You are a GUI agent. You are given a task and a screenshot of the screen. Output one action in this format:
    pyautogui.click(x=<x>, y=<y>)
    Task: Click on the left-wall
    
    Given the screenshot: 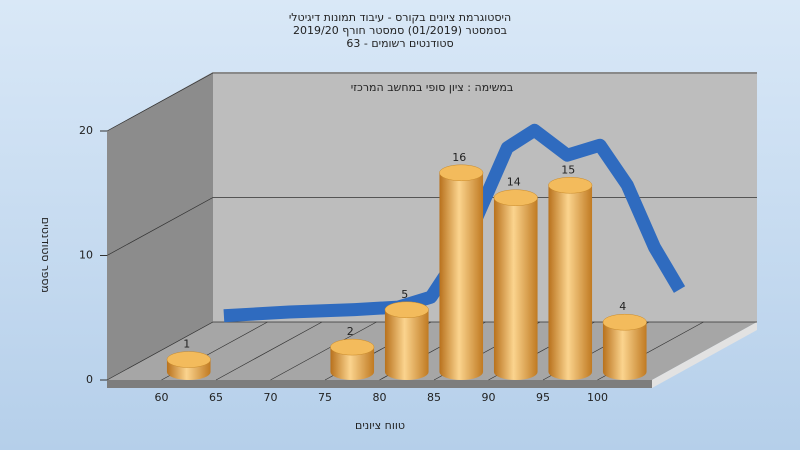 What is the action you would take?
    pyautogui.click(x=160, y=226)
    